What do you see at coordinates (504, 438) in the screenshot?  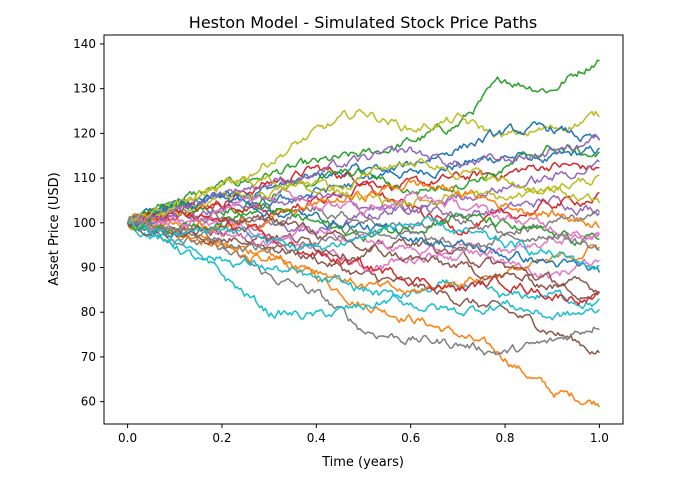 I see `x-tick-label: 0.8` at bounding box center [504, 438].